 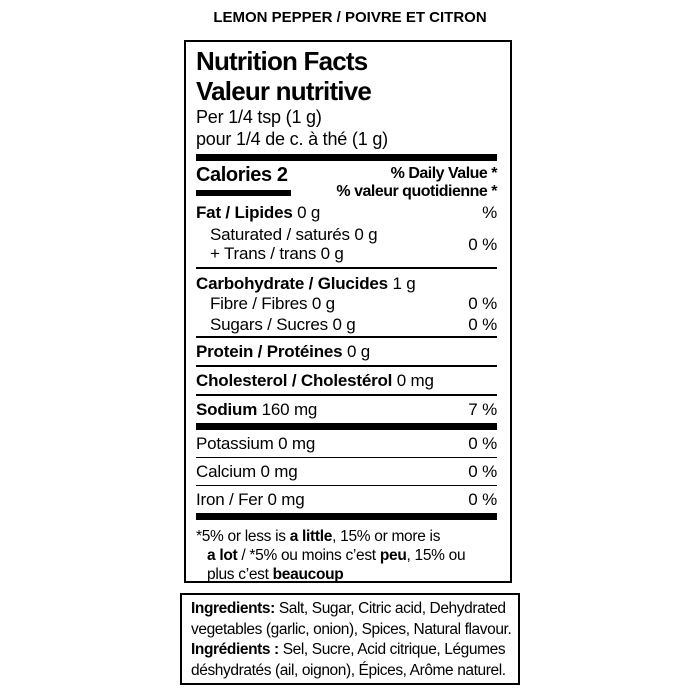 What do you see at coordinates (346, 157) in the screenshot?
I see `separator-thick-top` at bounding box center [346, 157].